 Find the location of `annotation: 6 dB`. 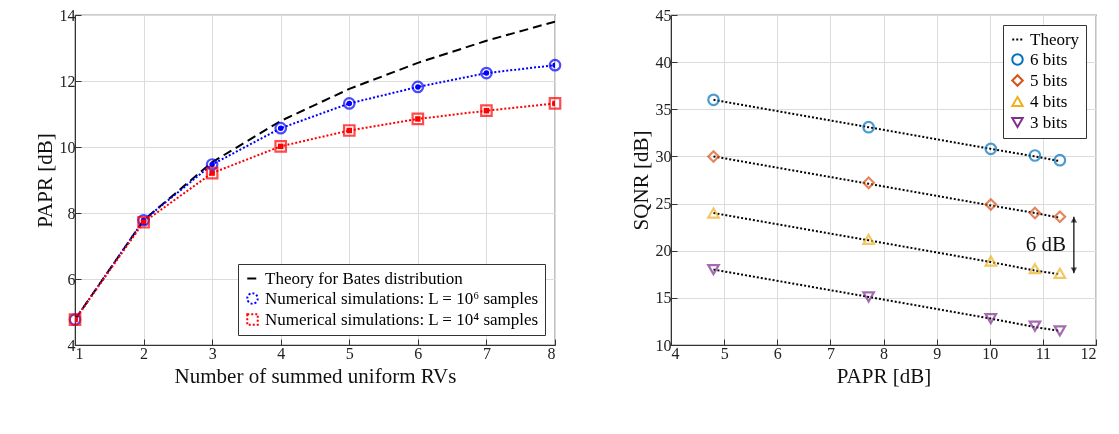

annotation: 6 dB is located at coordinates (1046, 244).